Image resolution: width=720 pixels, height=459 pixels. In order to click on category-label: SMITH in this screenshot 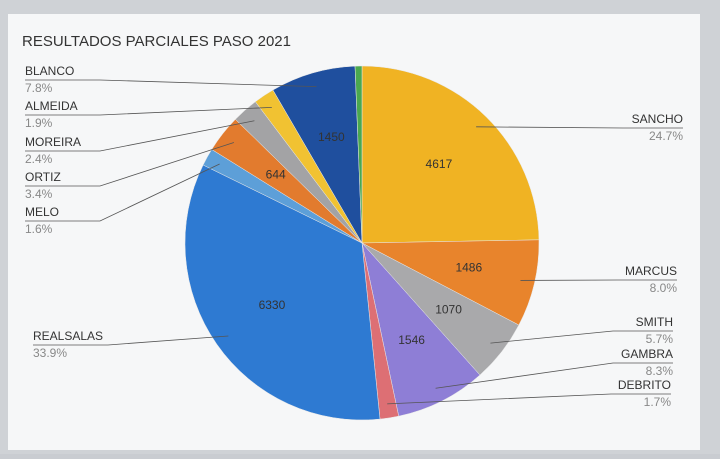, I will do `click(654, 322)`.